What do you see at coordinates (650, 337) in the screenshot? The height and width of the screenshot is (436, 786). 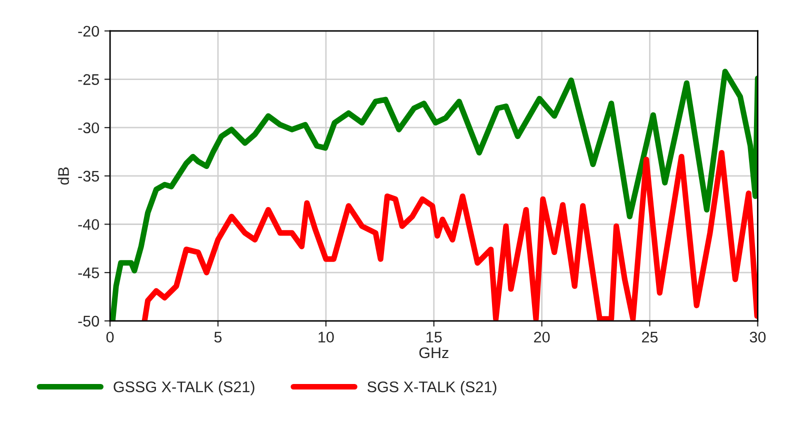 I see `x-tick-label: 25` at bounding box center [650, 337].